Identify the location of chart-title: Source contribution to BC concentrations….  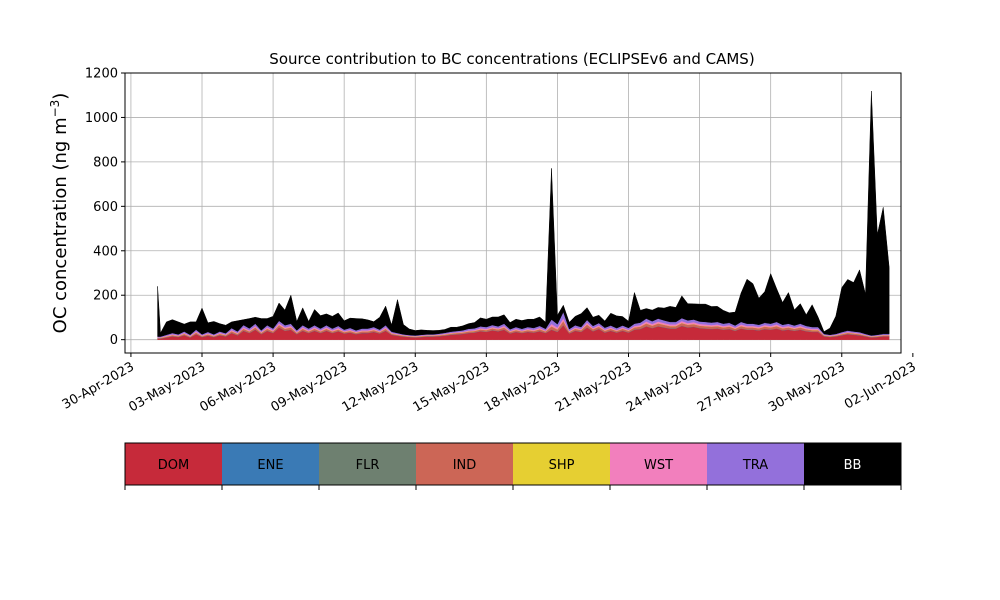
(511, 59).